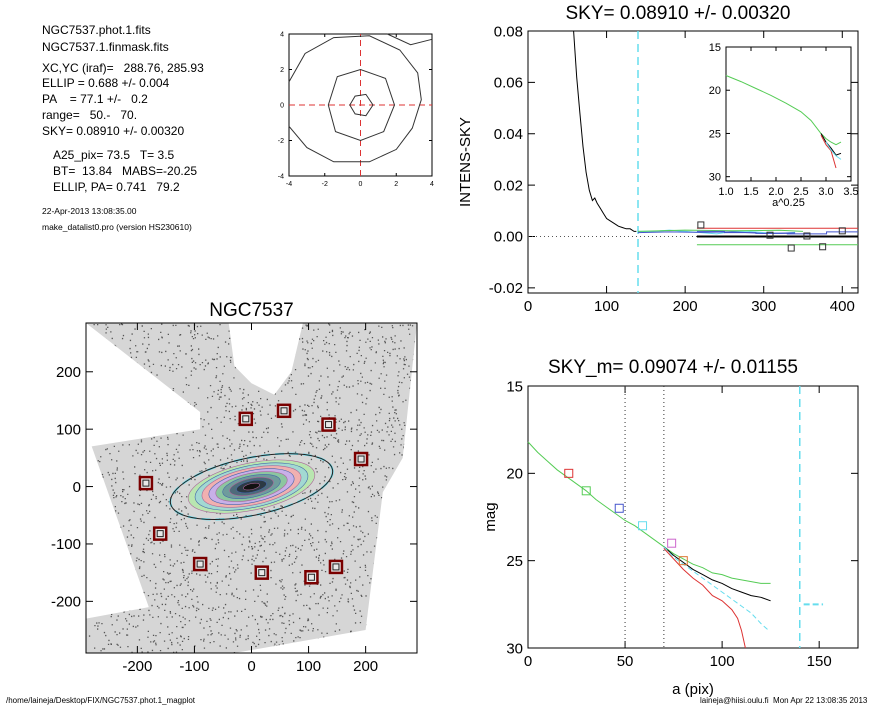 This screenshot has height=708, width=885. What do you see at coordinates (750, 192) in the screenshot?
I see `x-tick-label: 1.5` at bounding box center [750, 192].